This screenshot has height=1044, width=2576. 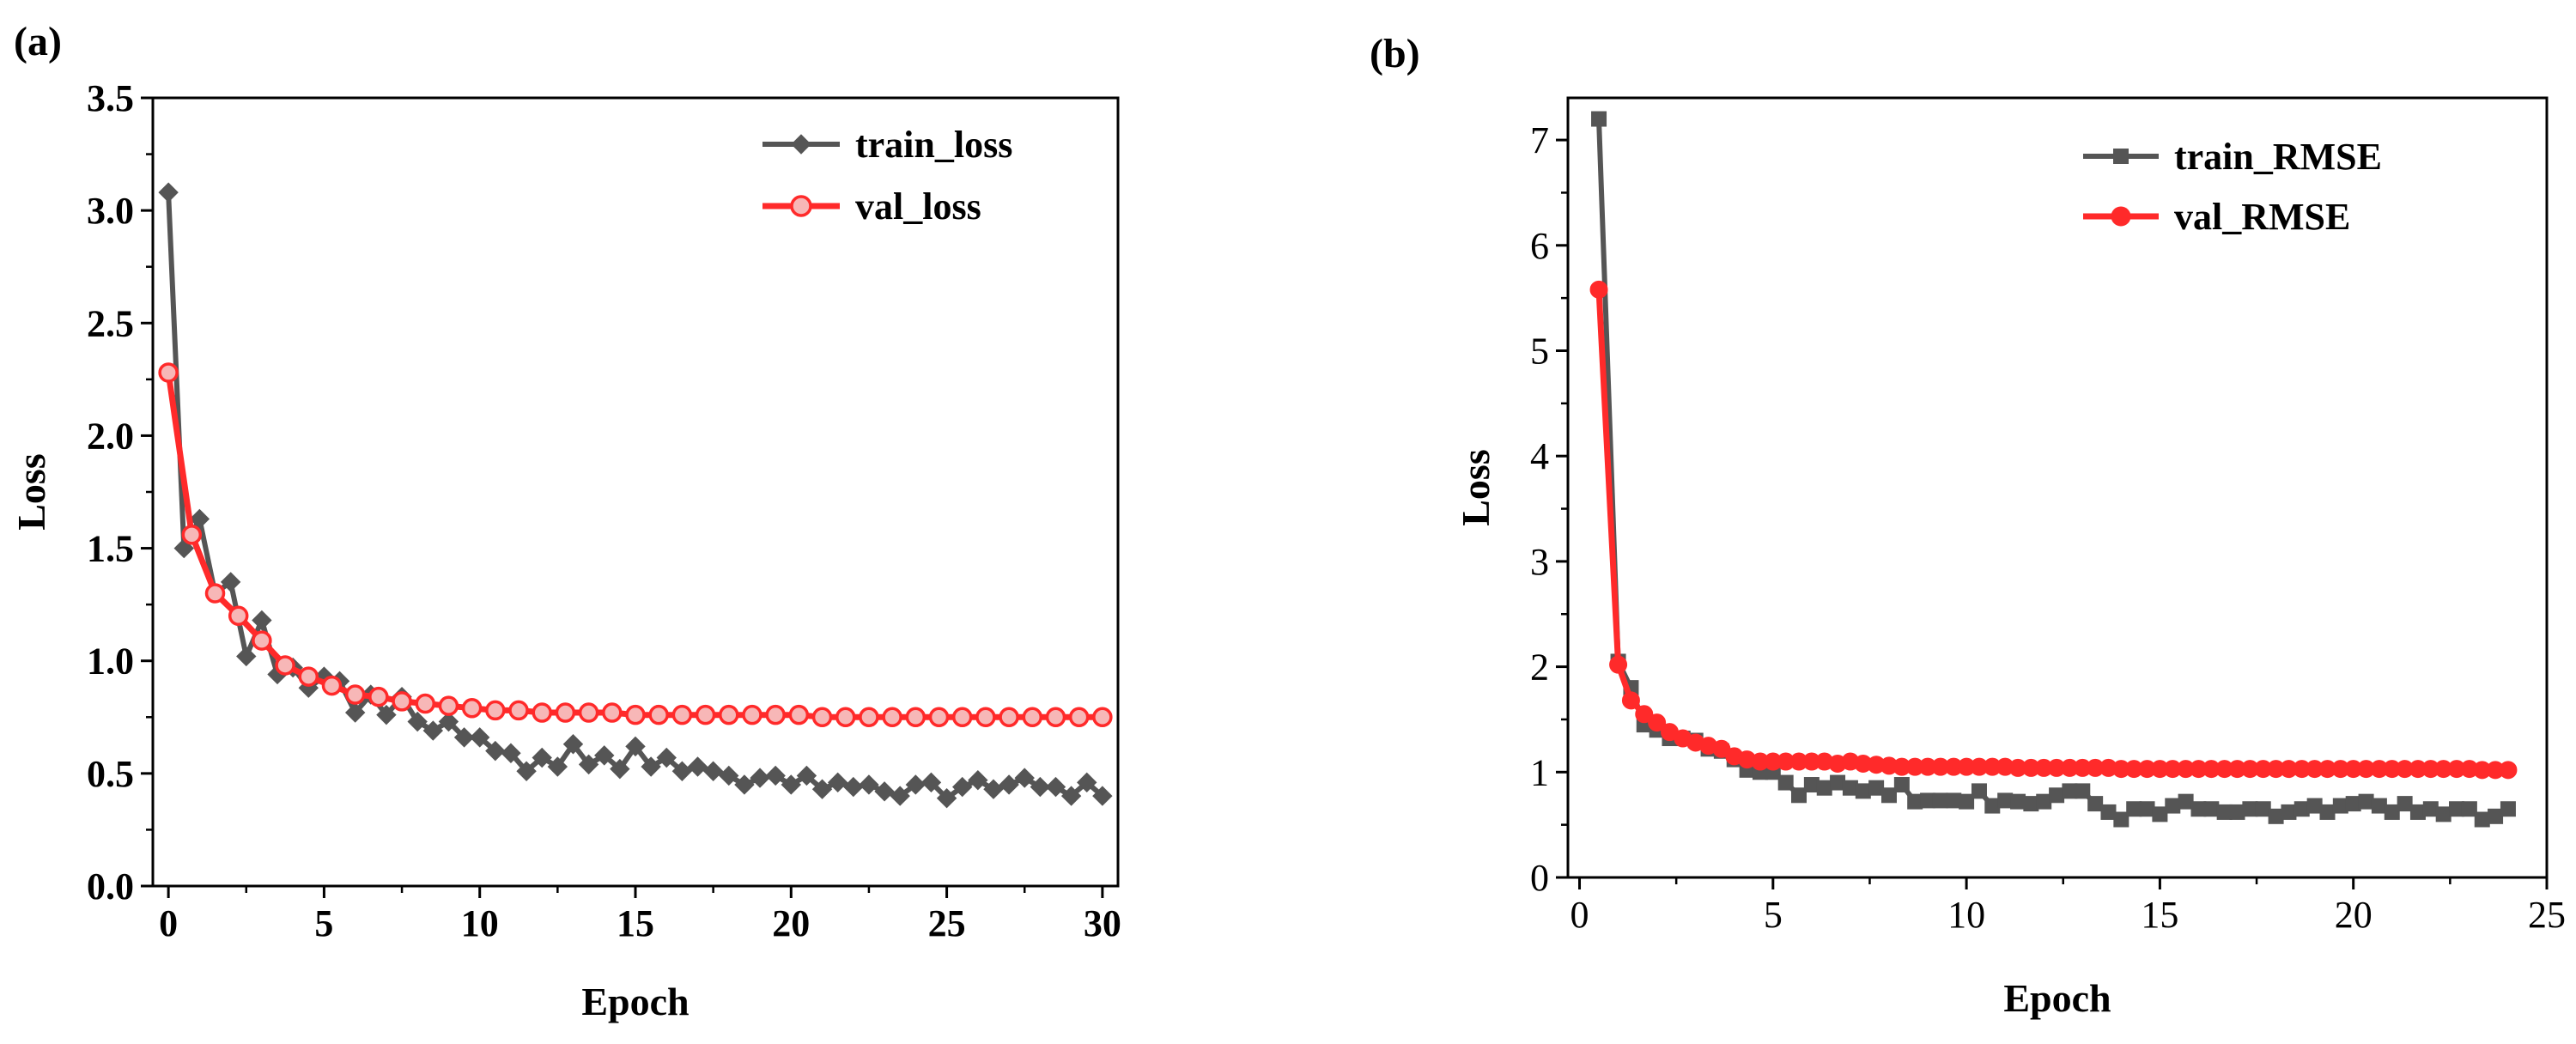 I want to click on legend-label-train_RMSE: train_RMSE, so click(x=2278, y=157).